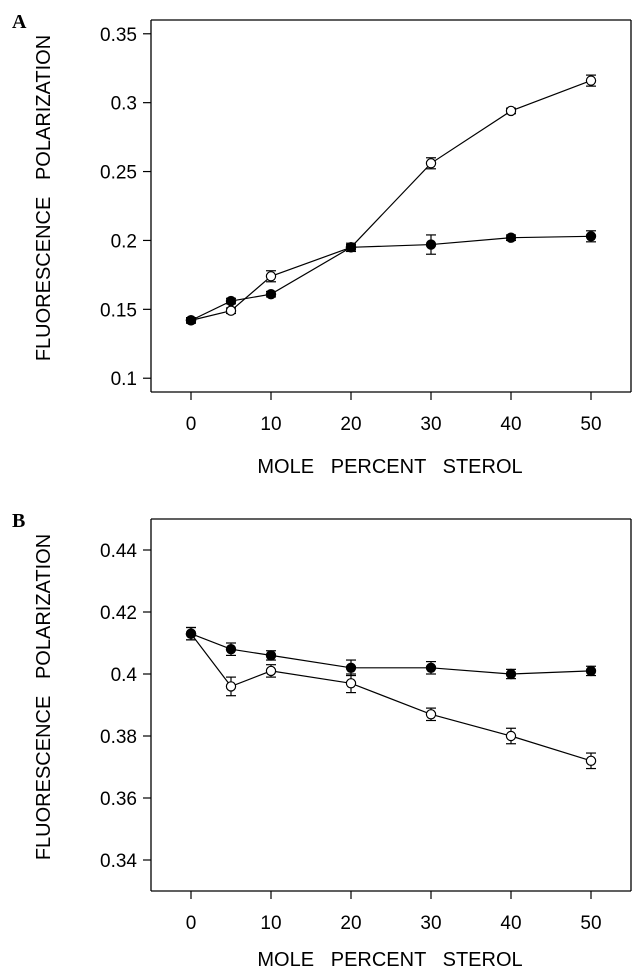  What do you see at coordinates (391, 698) in the screenshot?
I see `series-open-circle` at bounding box center [391, 698].